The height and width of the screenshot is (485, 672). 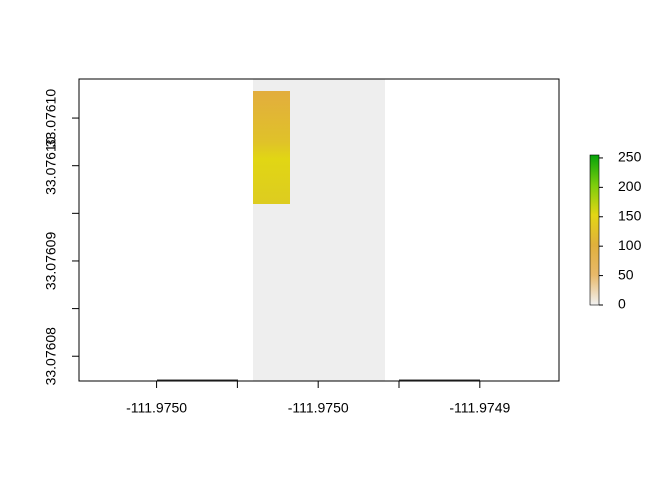 What do you see at coordinates (51, 261) in the screenshot?
I see `y-tick-label: 33.07609` at bounding box center [51, 261].